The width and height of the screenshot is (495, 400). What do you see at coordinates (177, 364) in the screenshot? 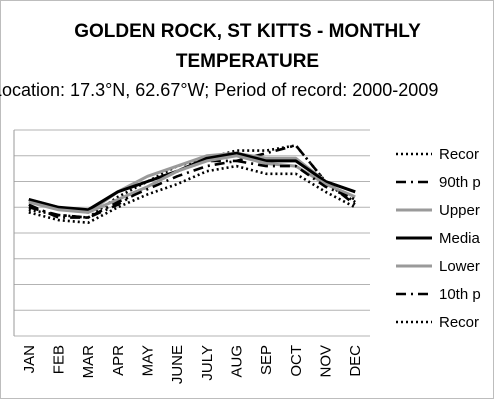
I see `x-tick-label: JUNE` at bounding box center [177, 364].